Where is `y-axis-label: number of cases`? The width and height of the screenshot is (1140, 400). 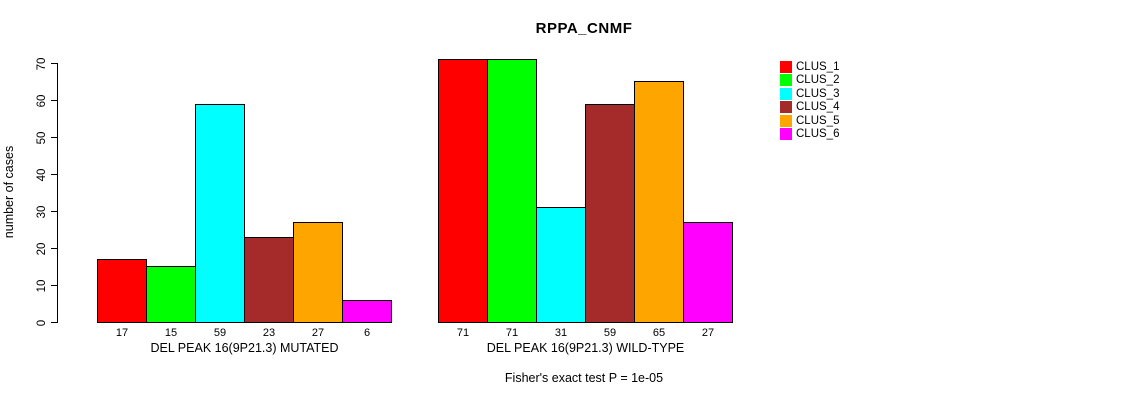
y-axis-label: number of cases is located at coordinates (9, 192).